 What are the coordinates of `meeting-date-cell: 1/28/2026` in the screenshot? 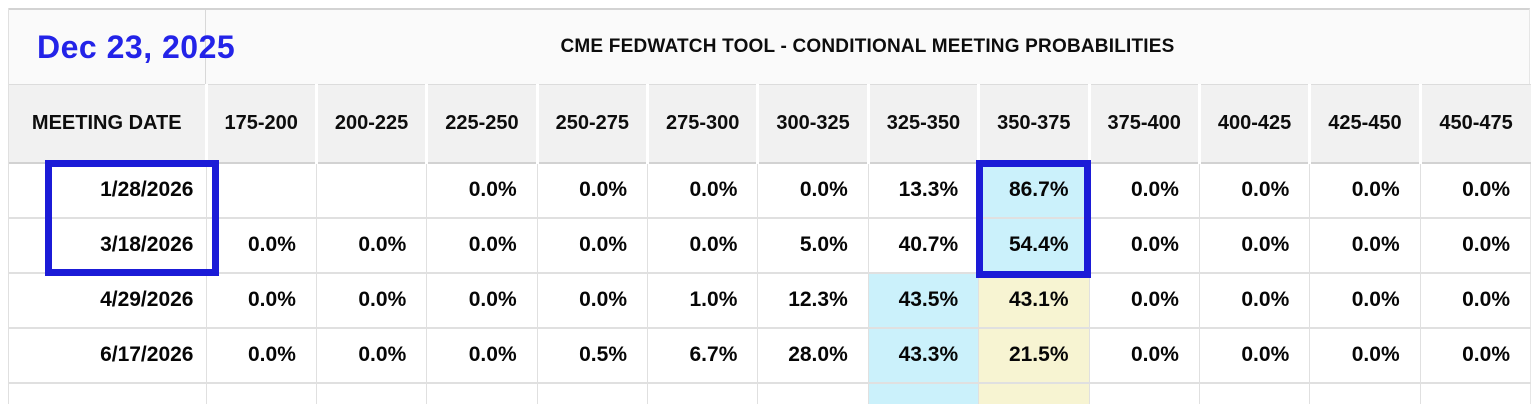 It's located at (107, 190).